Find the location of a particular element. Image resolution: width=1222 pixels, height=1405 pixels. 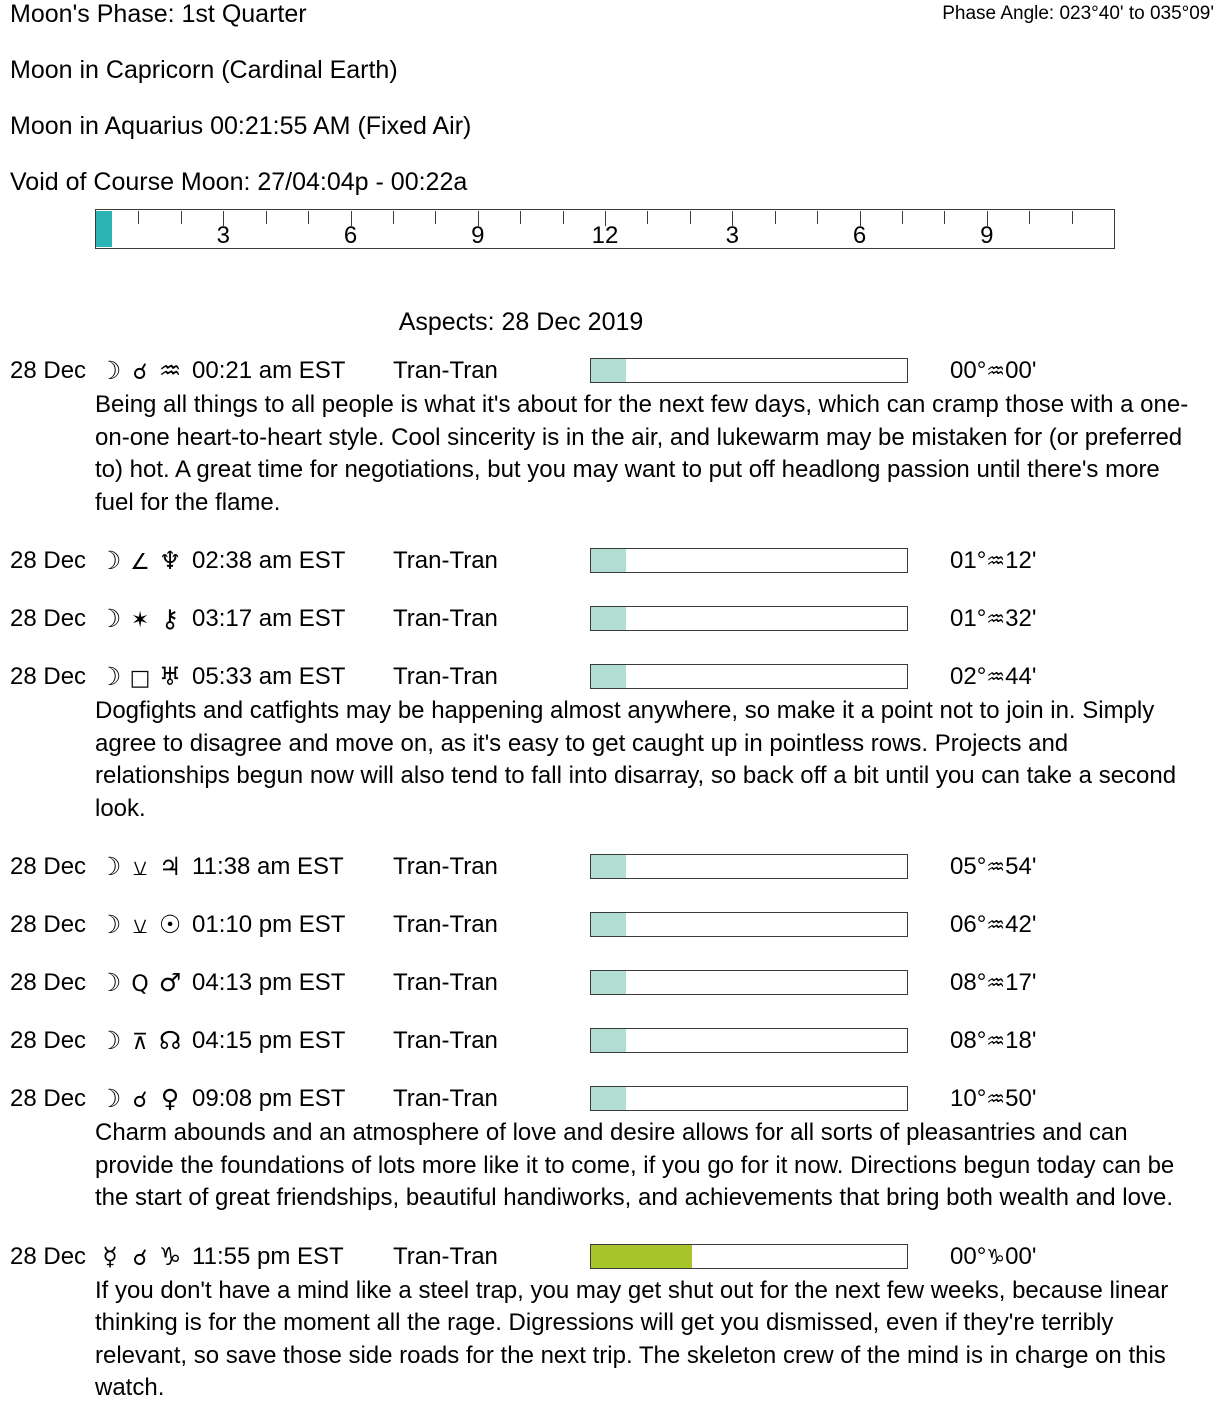

position-minutes: 44' is located at coordinates (1021, 676).